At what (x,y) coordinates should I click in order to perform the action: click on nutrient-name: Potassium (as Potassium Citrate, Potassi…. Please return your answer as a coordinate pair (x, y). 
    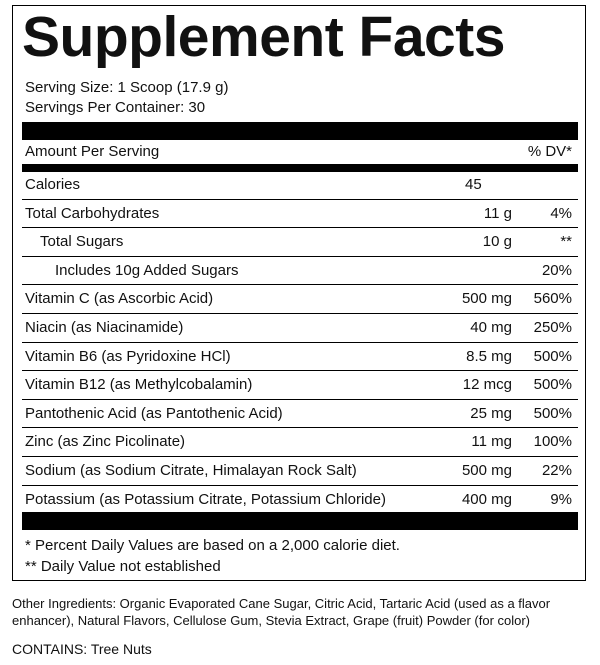
    Looking at the image, I should click on (205, 499).